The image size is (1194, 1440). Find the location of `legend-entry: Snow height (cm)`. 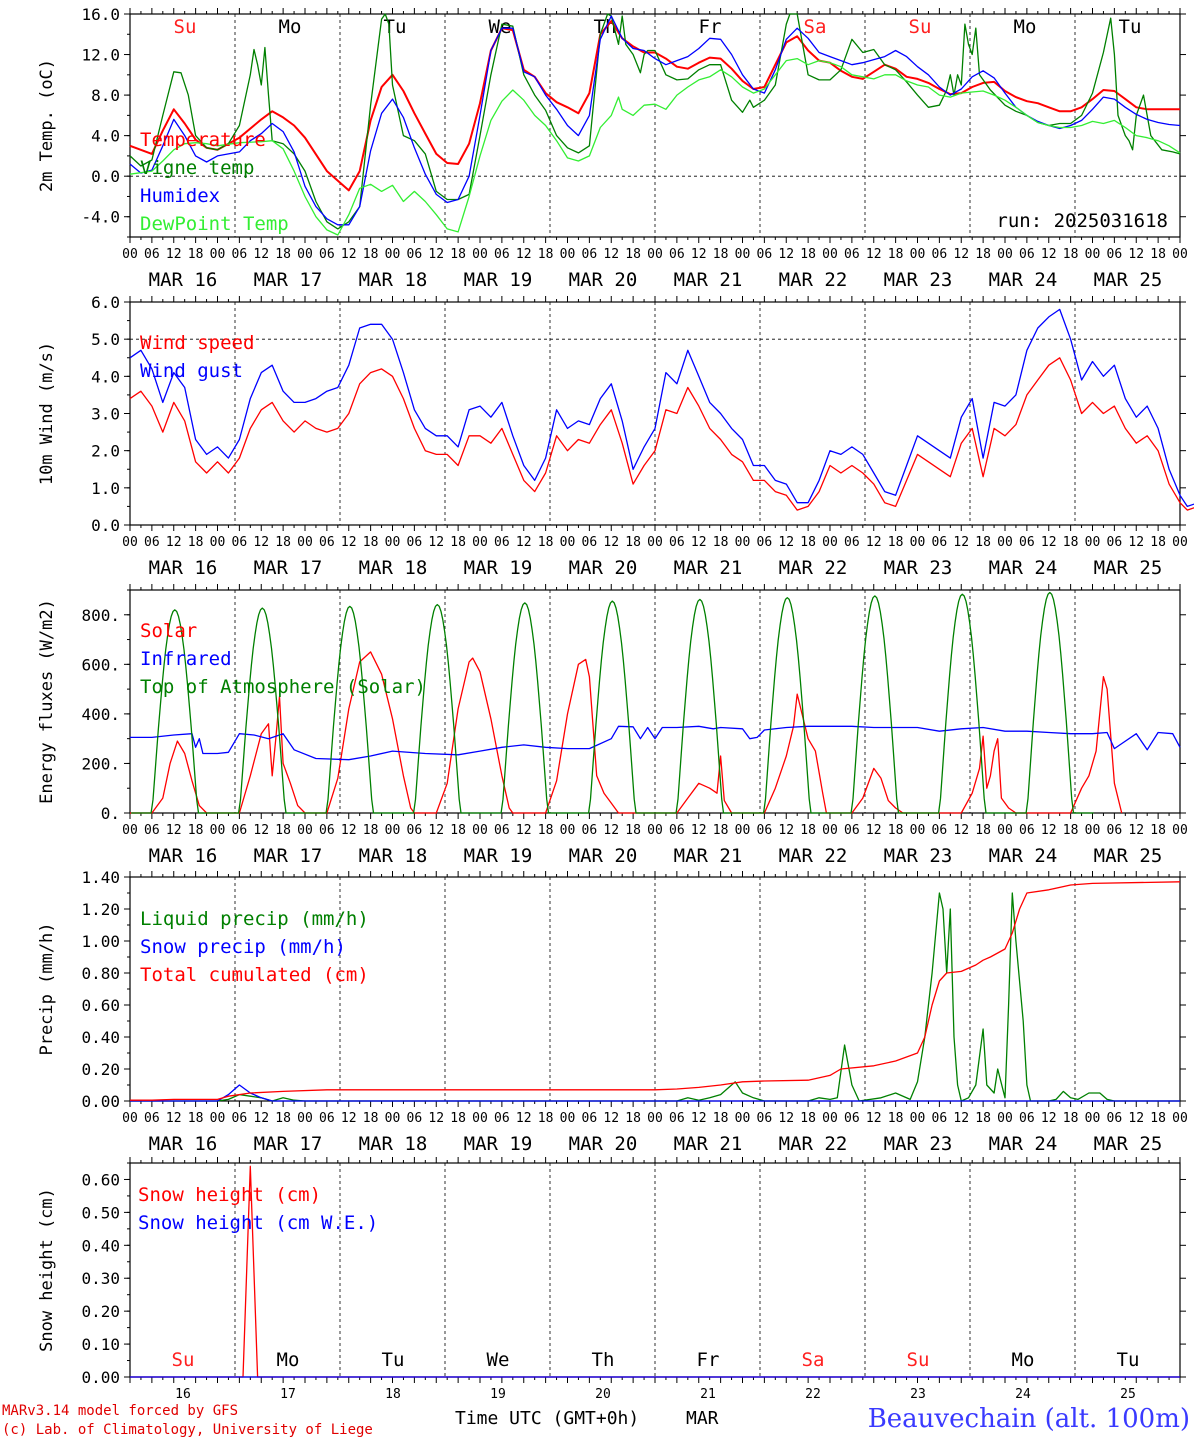

legend-entry: Snow height (cm) is located at coordinates (229, 1195).